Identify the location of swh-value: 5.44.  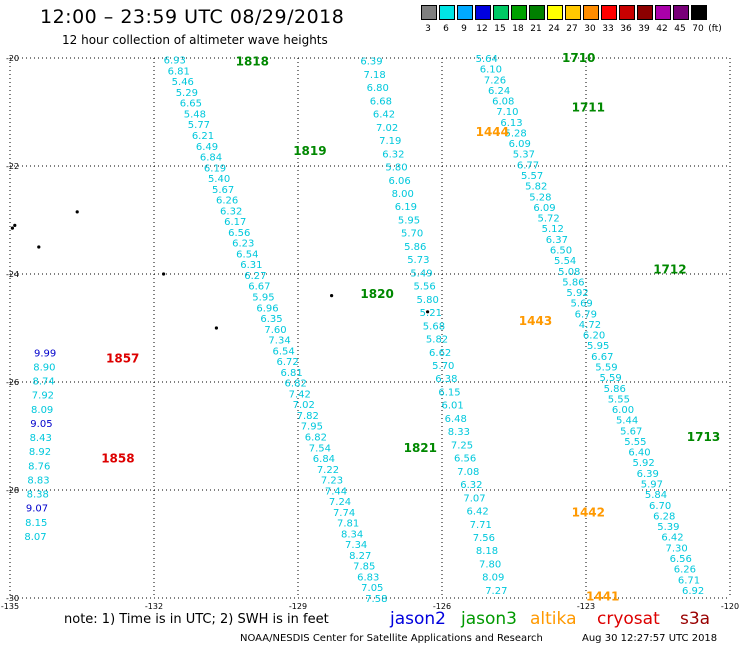
(627, 421).